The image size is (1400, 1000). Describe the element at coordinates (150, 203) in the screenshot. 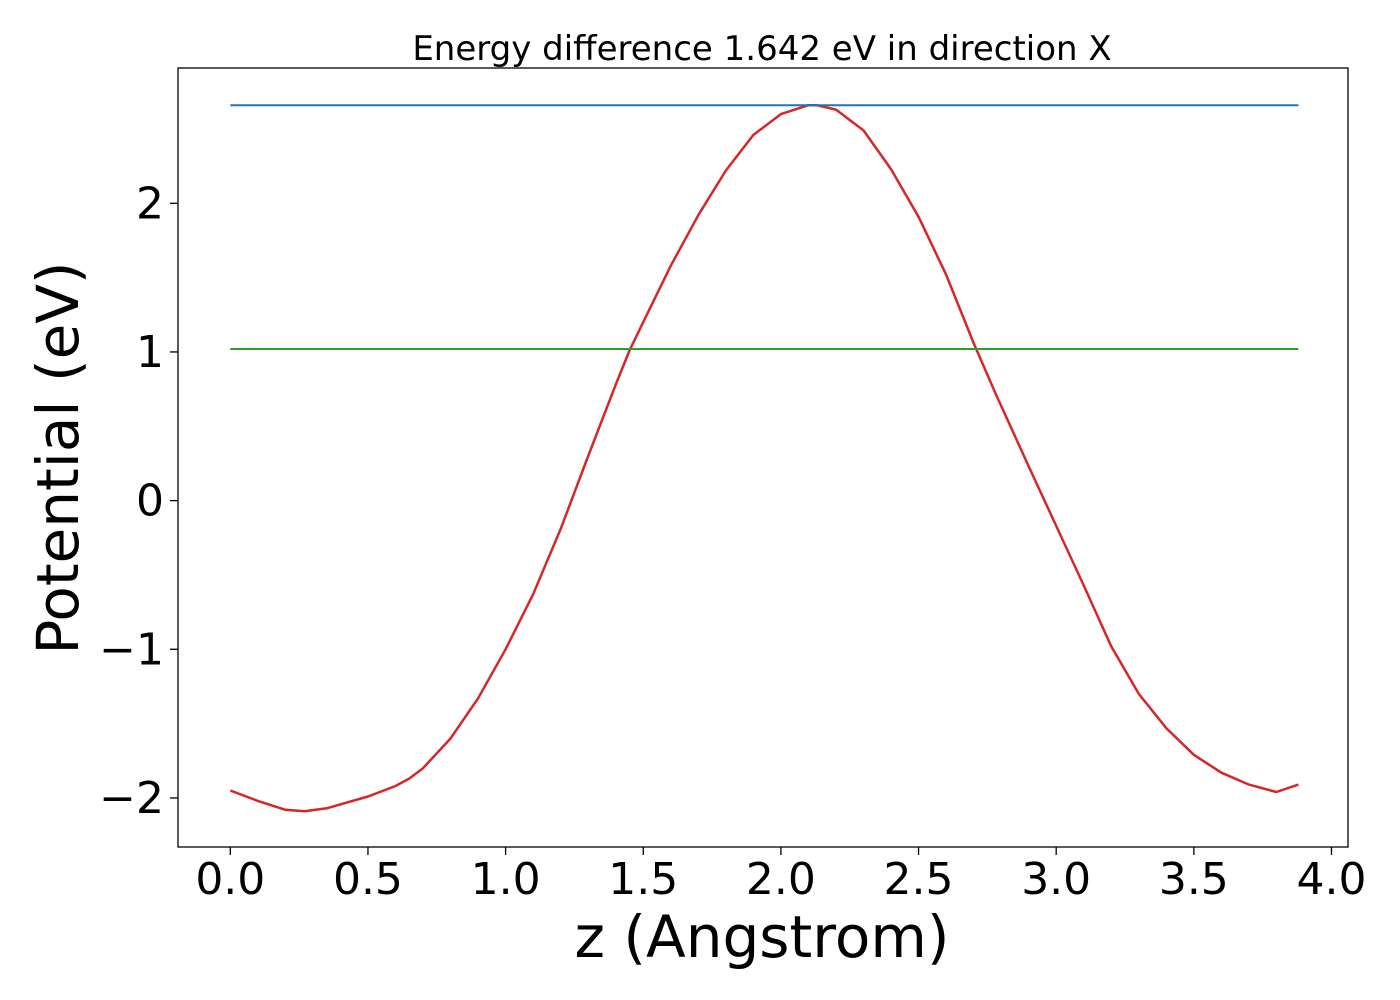

I see `y-tick-label: 2` at that location.